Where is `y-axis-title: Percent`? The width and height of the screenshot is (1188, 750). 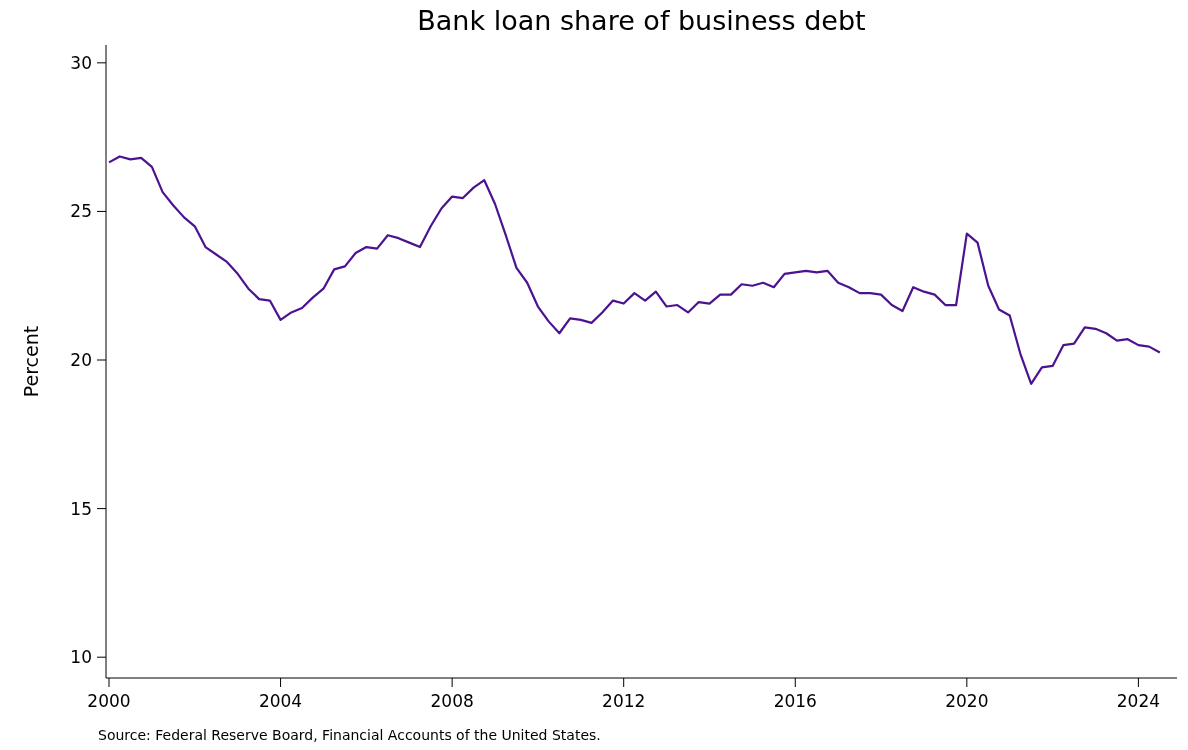
y-axis-title: Percent is located at coordinates (31, 361).